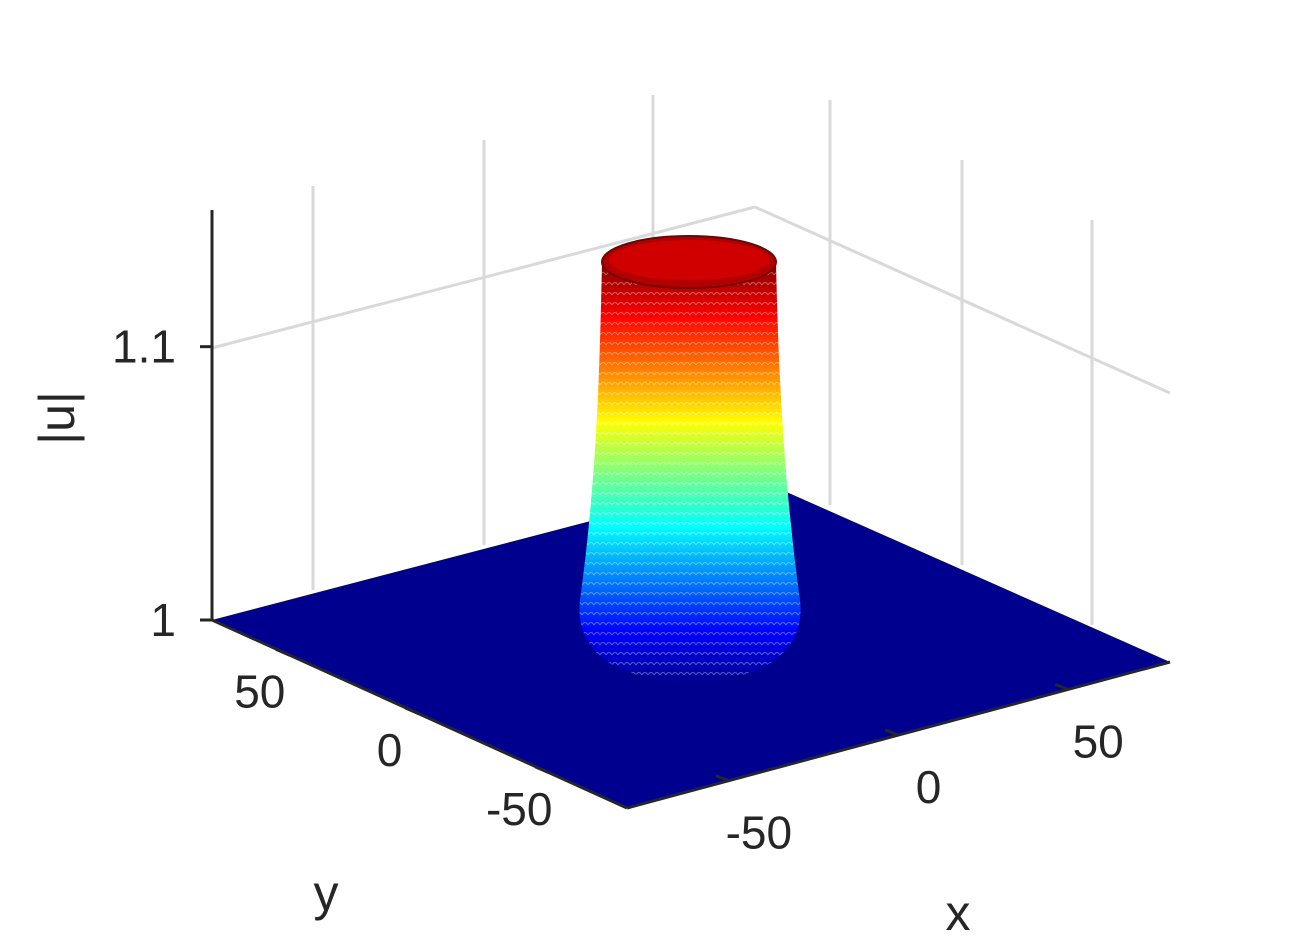 This screenshot has height=948, width=1292. I want to click on y-ticks: -50 0 50, so click(393, 741).